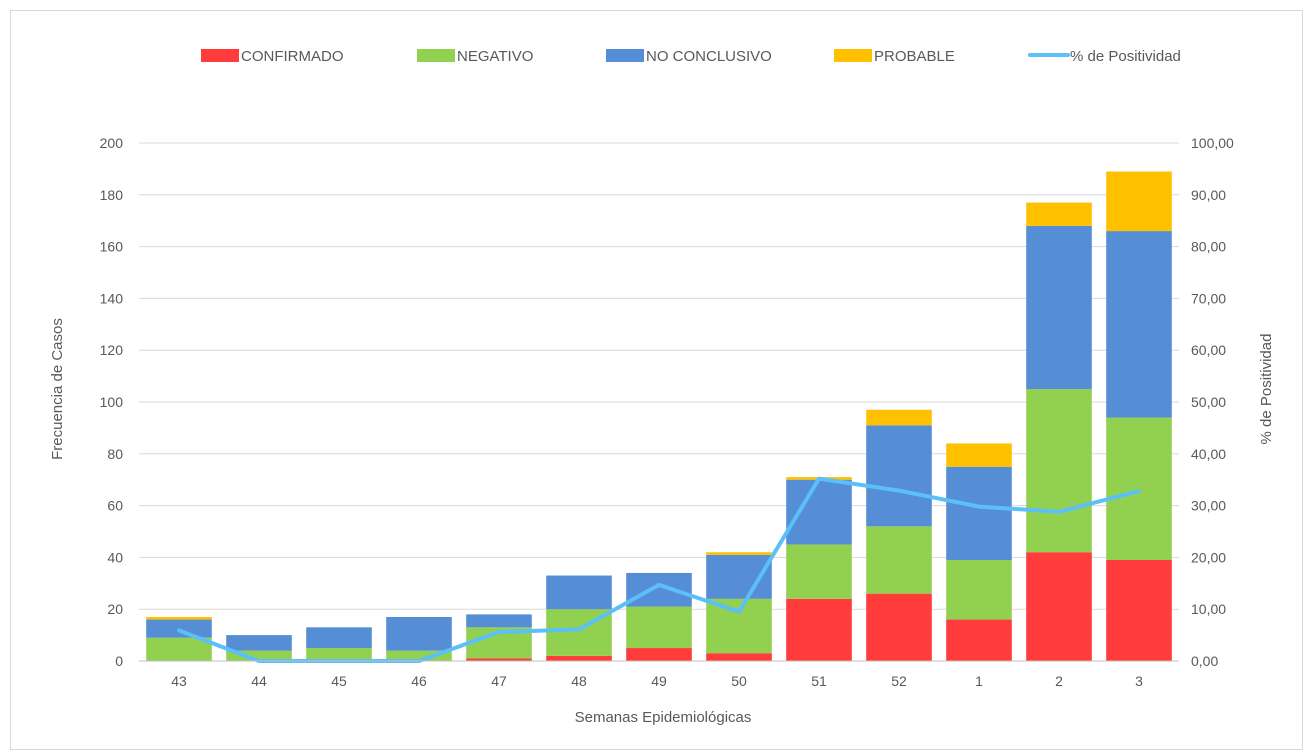  What do you see at coordinates (1266, 389) in the screenshot?
I see `y2-axis-label: % de Positividad` at bounding box center [1266, 389].